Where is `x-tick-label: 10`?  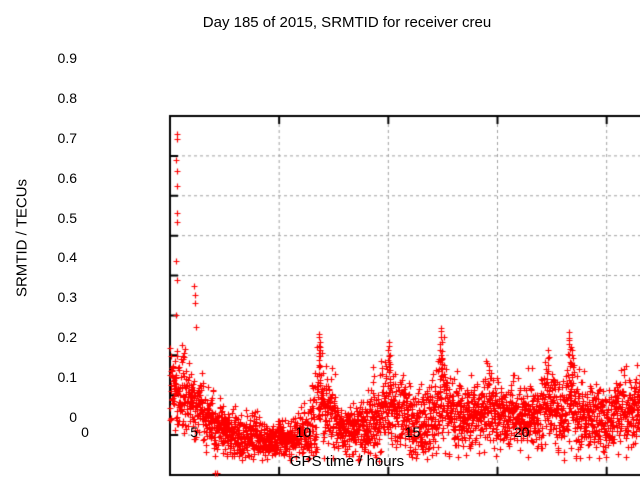 x-tick-label: 10 is located at coordinates (303, 432).